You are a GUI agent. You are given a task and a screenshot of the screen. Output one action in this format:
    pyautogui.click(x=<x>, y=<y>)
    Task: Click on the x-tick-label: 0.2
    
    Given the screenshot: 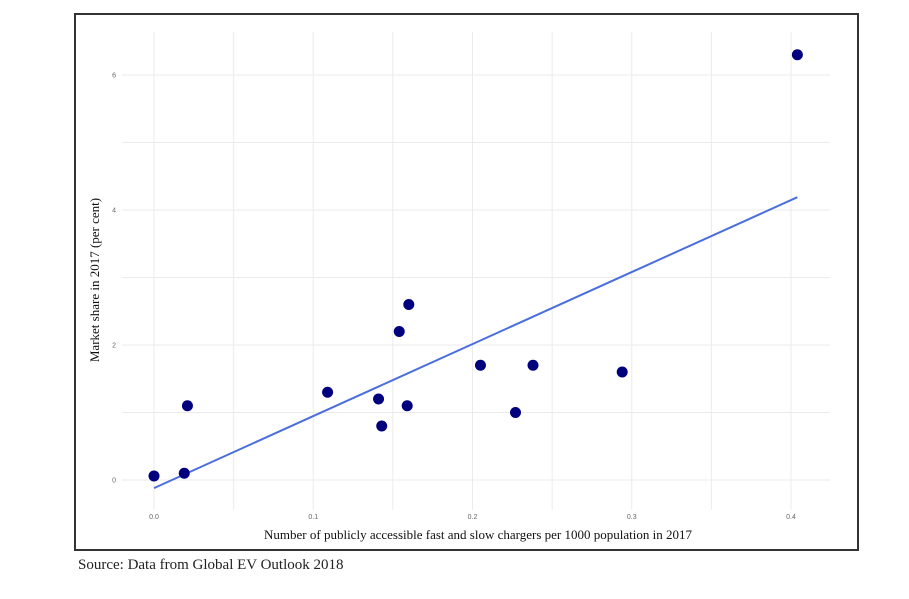 What is the action you would take?
    pyautogui.click(x=473, y=517)
    